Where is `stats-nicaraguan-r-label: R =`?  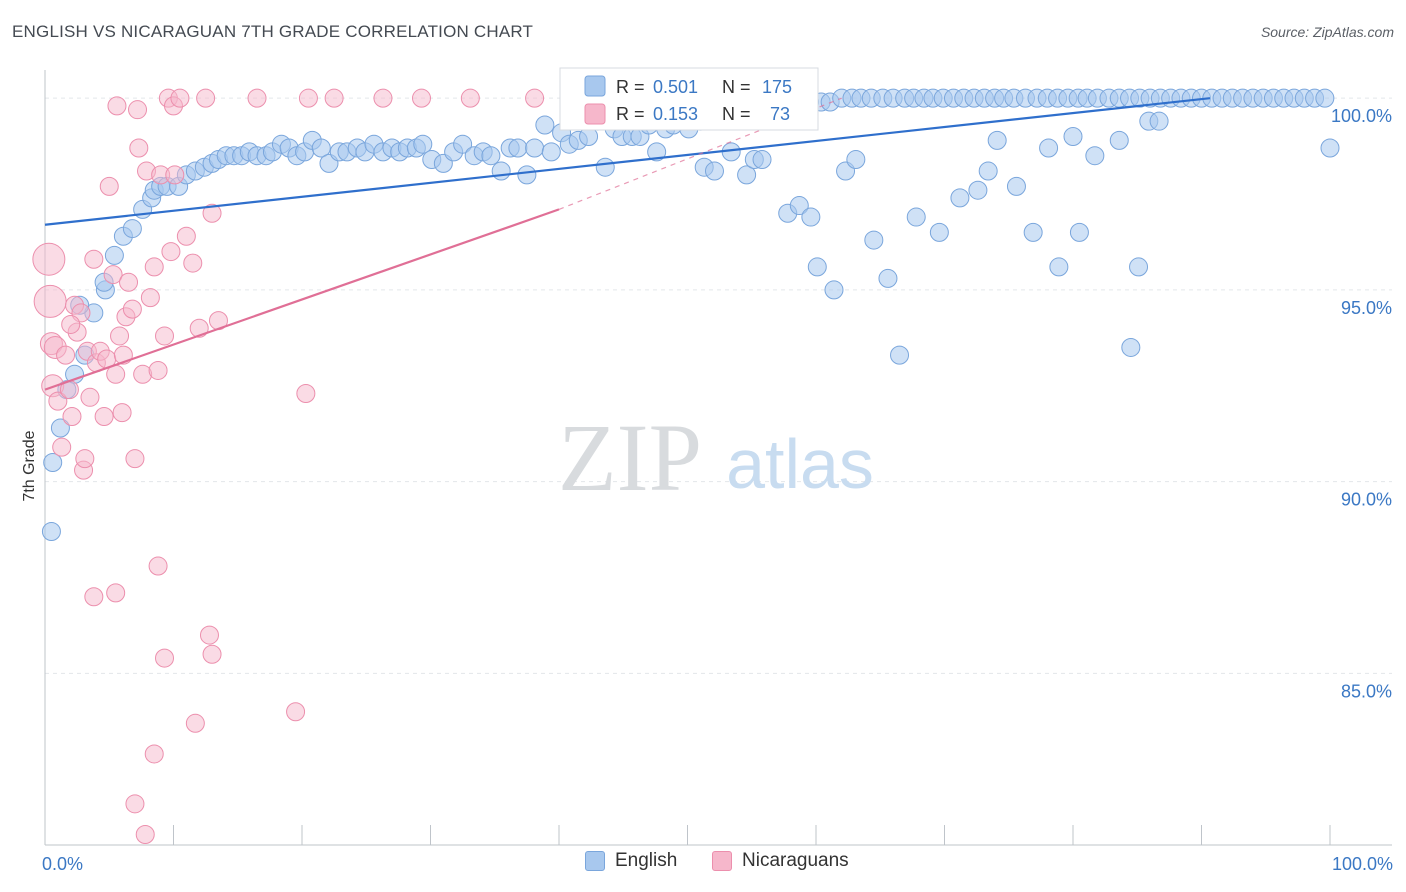
stats-nicaraguan-r-label: R = is located at coordinates (630, 114).